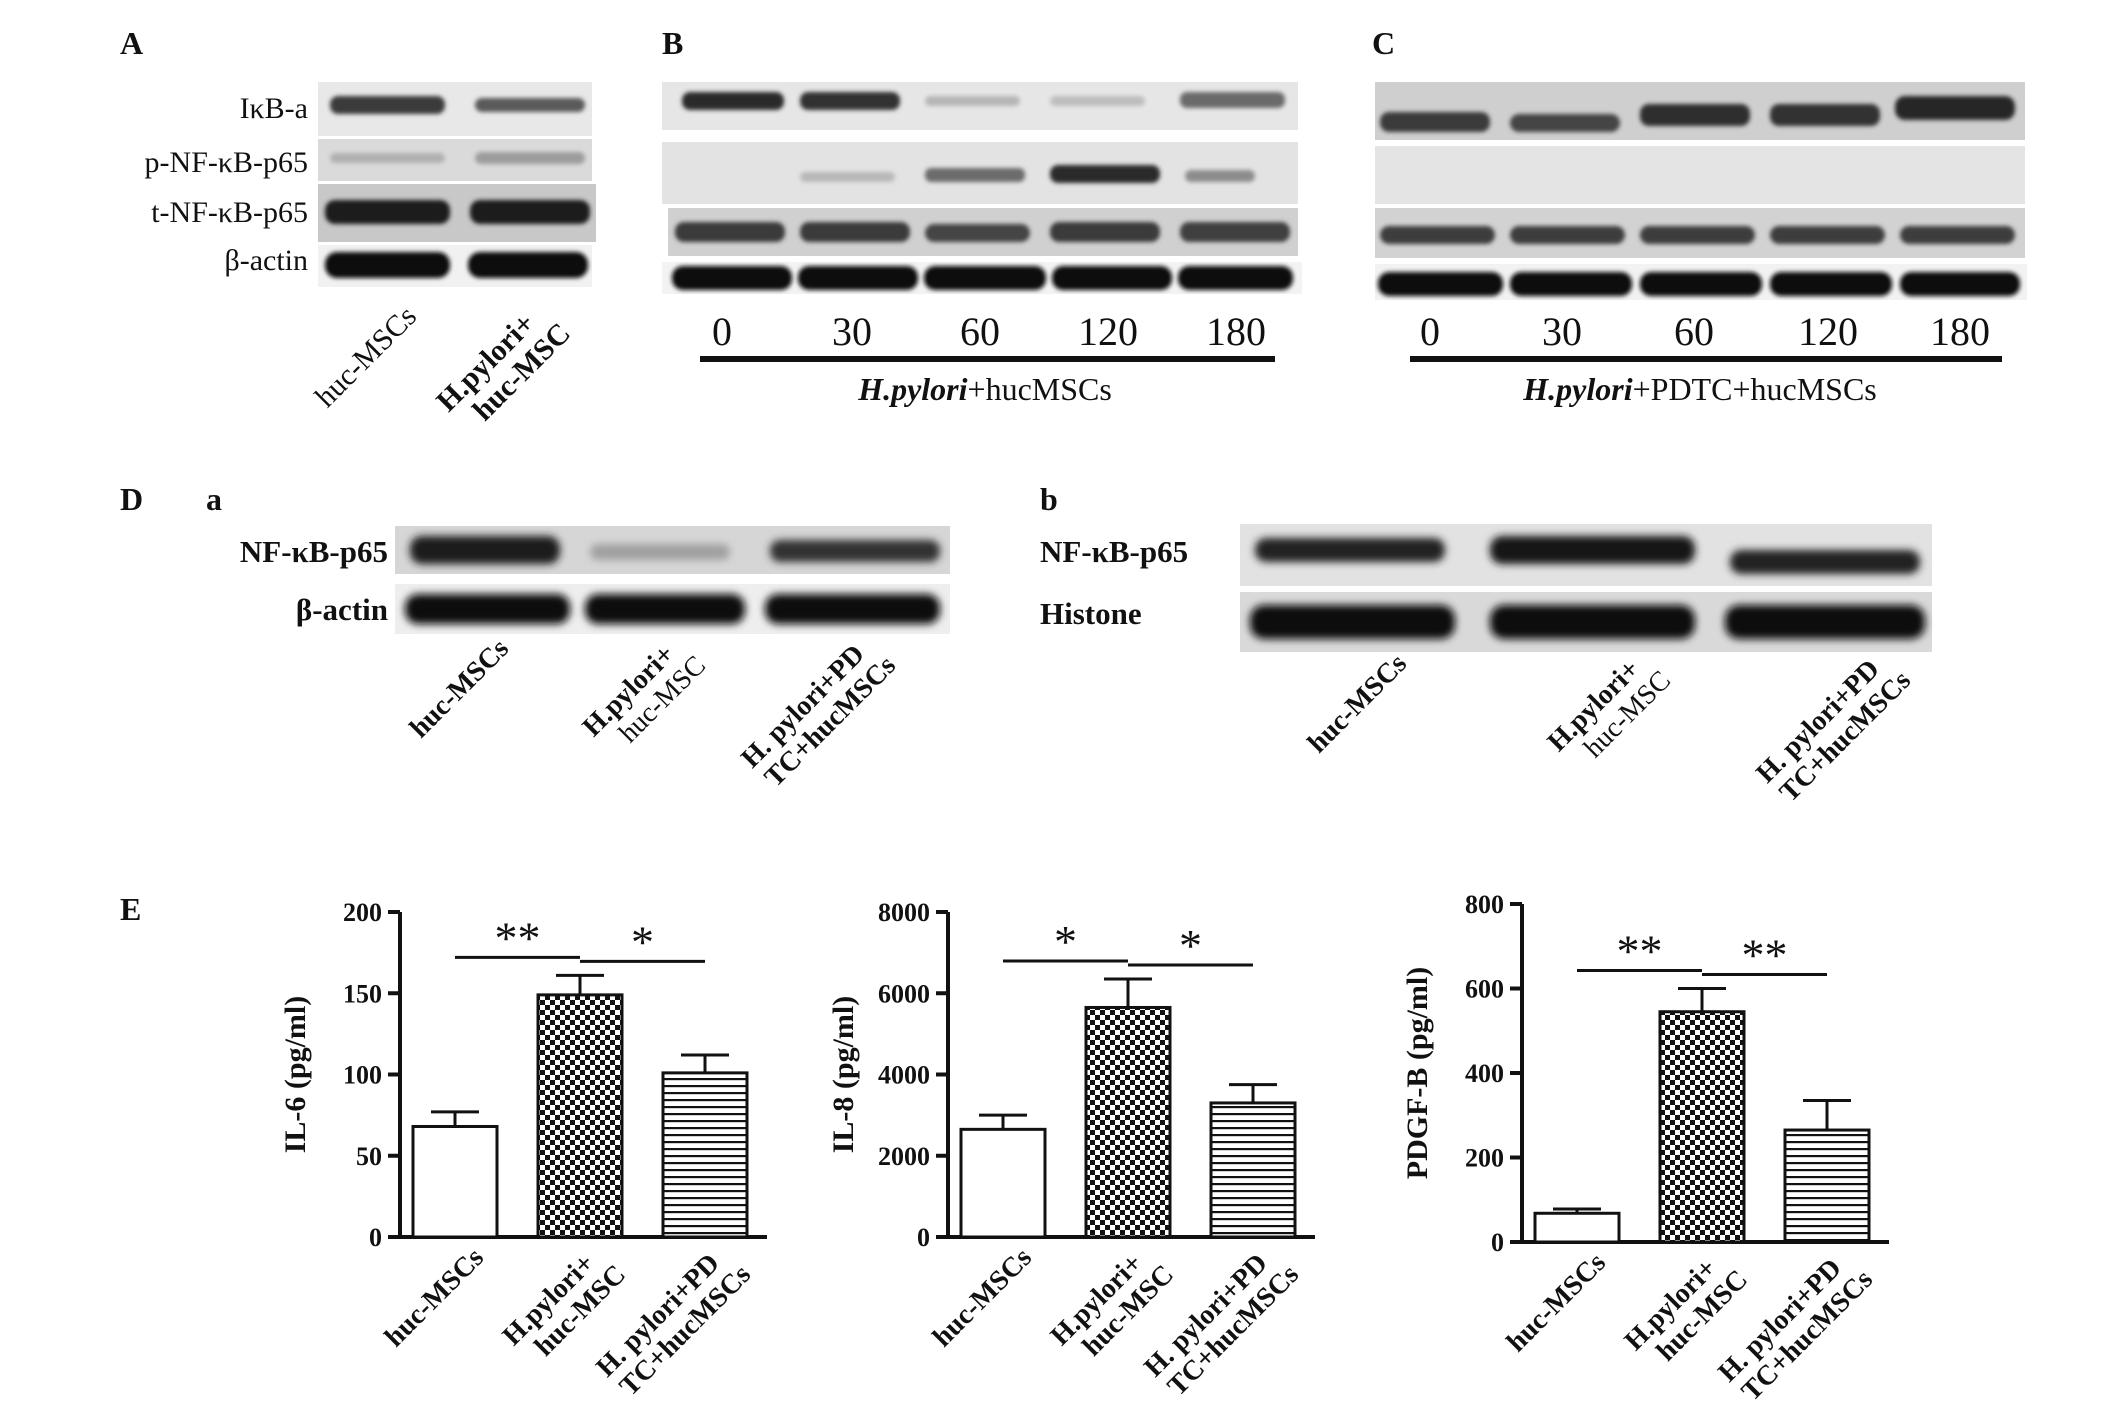  What do you see at coordinates (295, 1075) in the screenshot?
I see `y-axis-label: IL-6 (pg/ml)` at bounding box center [295, 1075].